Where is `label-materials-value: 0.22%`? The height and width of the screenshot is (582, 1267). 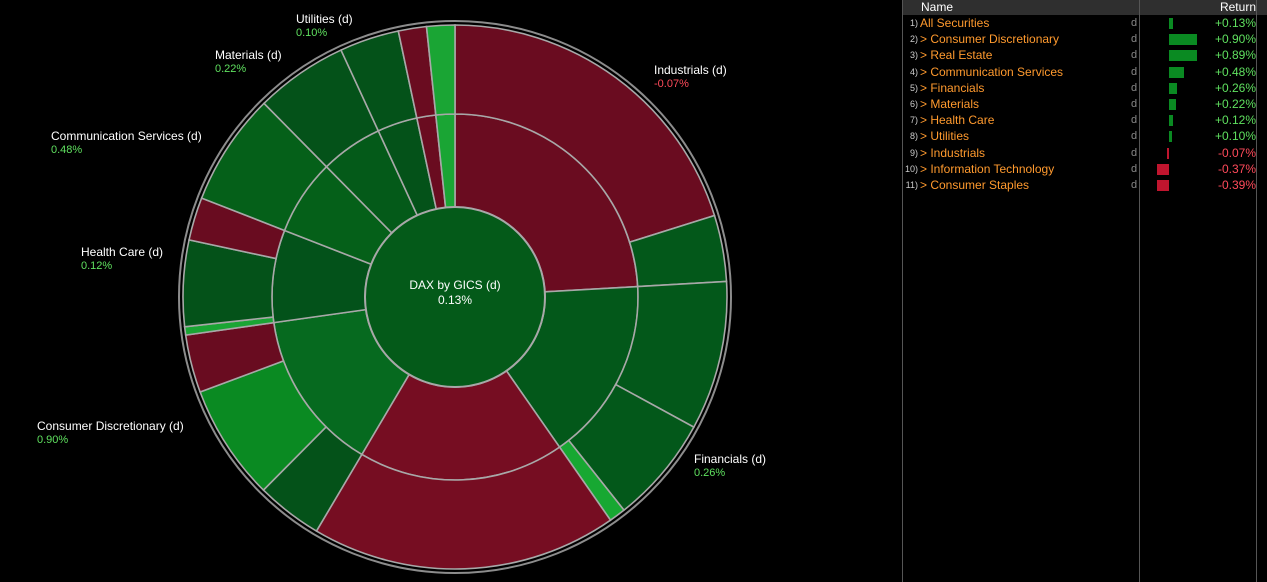 label-materials-value: 0.22% is located at coordinates (231, 69).